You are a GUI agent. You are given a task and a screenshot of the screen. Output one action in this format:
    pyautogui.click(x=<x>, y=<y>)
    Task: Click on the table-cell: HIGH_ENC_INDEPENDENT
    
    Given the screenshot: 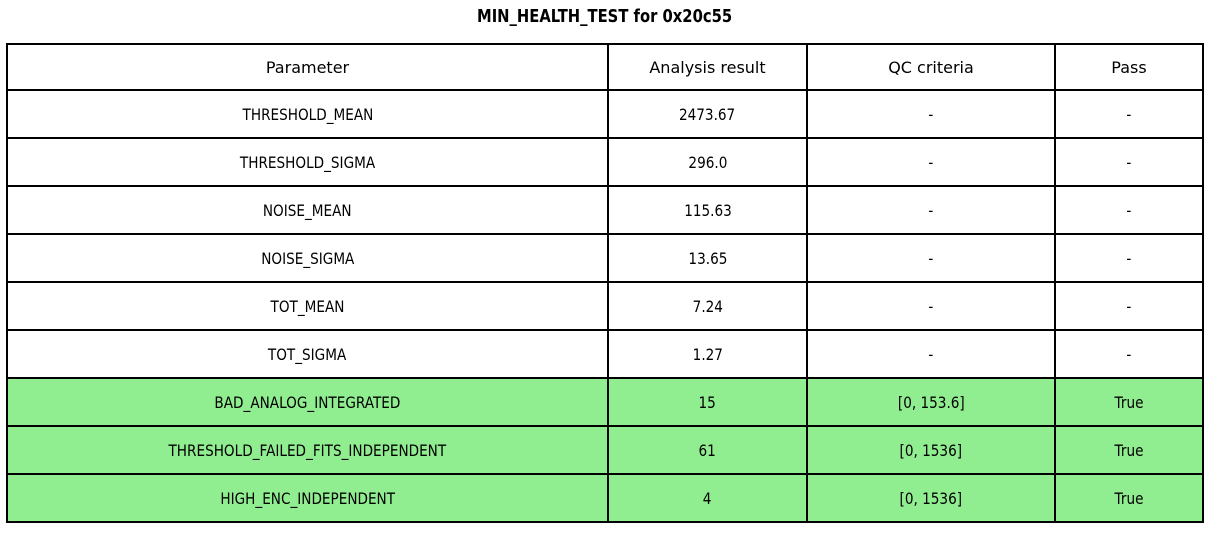 What is the action you would take?
    pyautogui.click(x=307, y=498)
    